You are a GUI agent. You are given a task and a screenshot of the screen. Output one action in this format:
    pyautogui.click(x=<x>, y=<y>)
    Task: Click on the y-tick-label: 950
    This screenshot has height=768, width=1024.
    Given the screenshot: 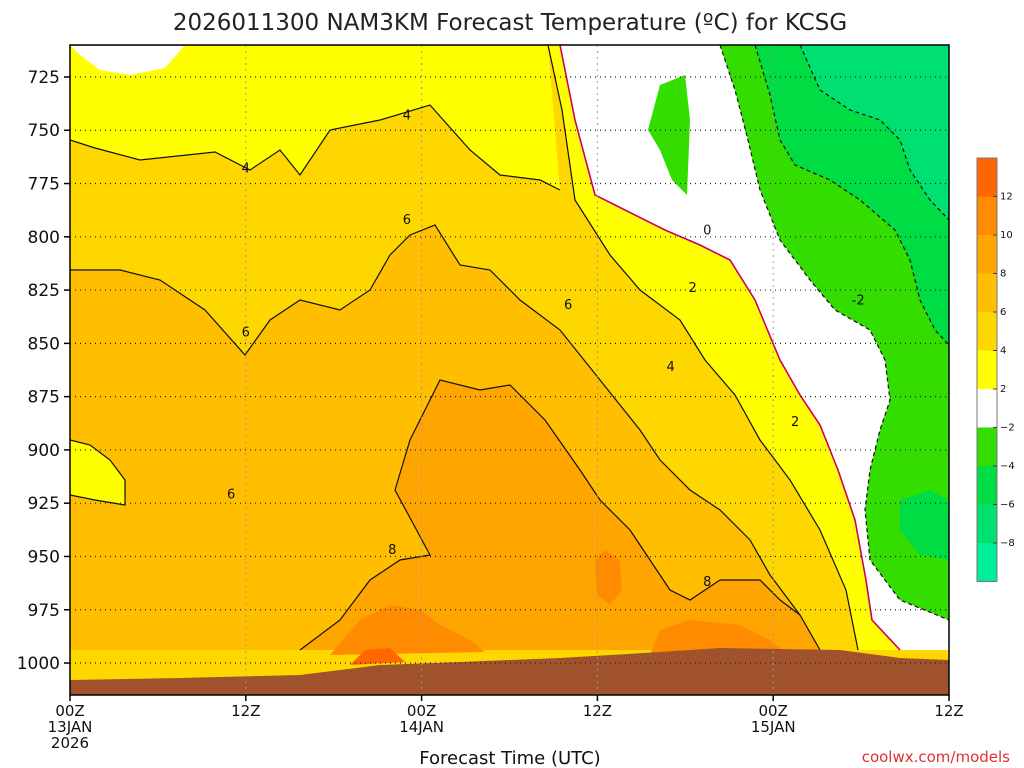 What is the action you would take?
    pyautogui.click(x=44, y=557)
    